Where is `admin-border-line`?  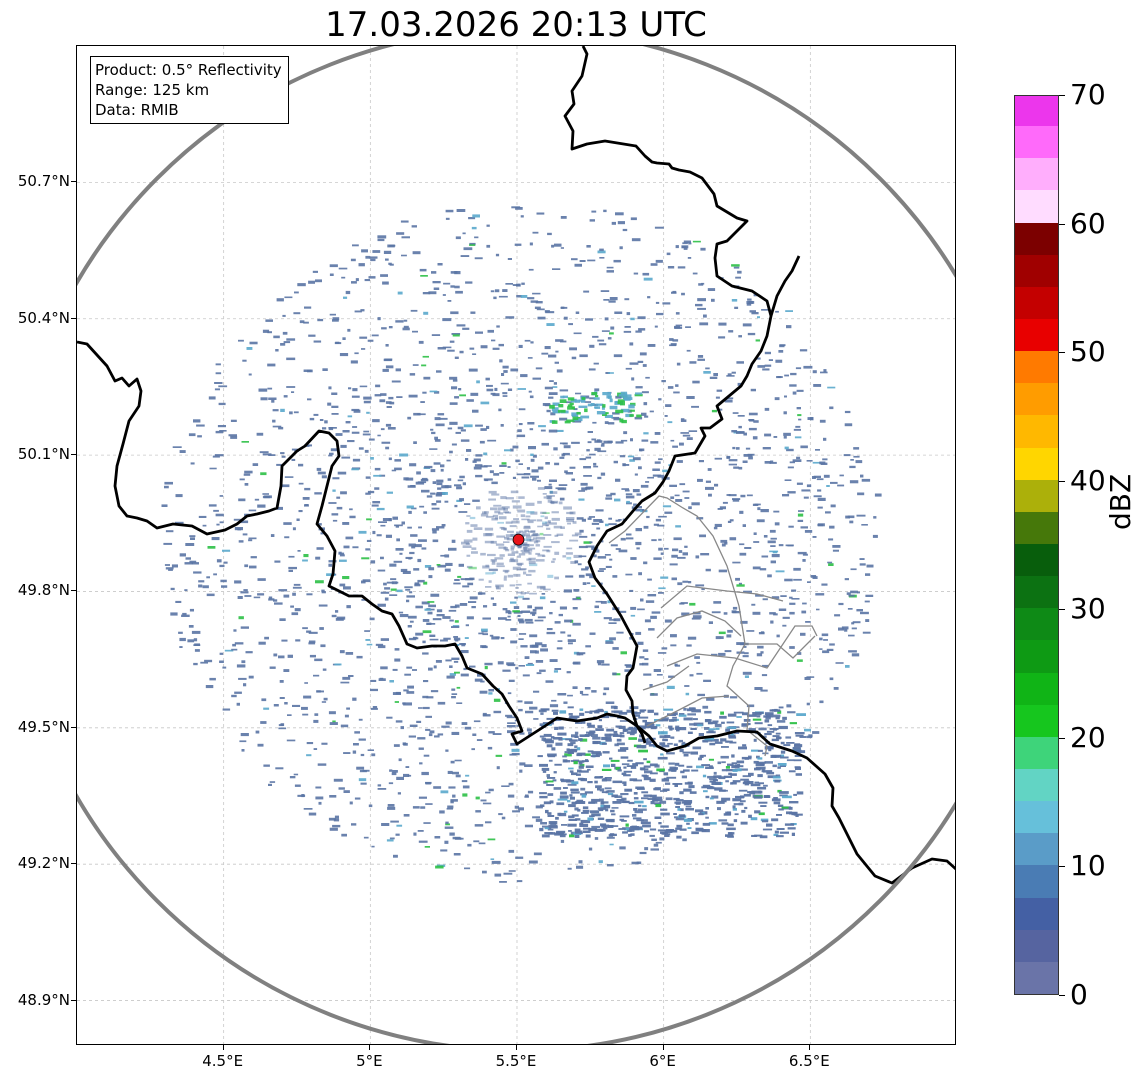 admin-border-line is located at coordinates (699, 624).